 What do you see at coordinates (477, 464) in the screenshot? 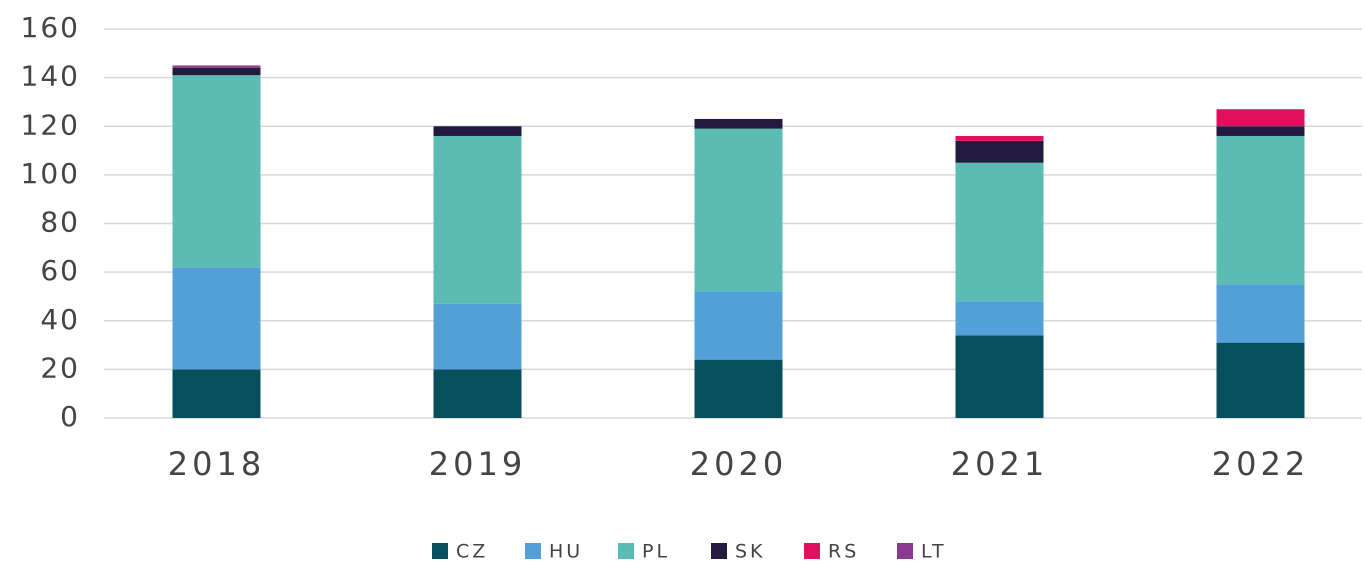
I see `x-tick-label: 2019` at bounding box center [477, 464].